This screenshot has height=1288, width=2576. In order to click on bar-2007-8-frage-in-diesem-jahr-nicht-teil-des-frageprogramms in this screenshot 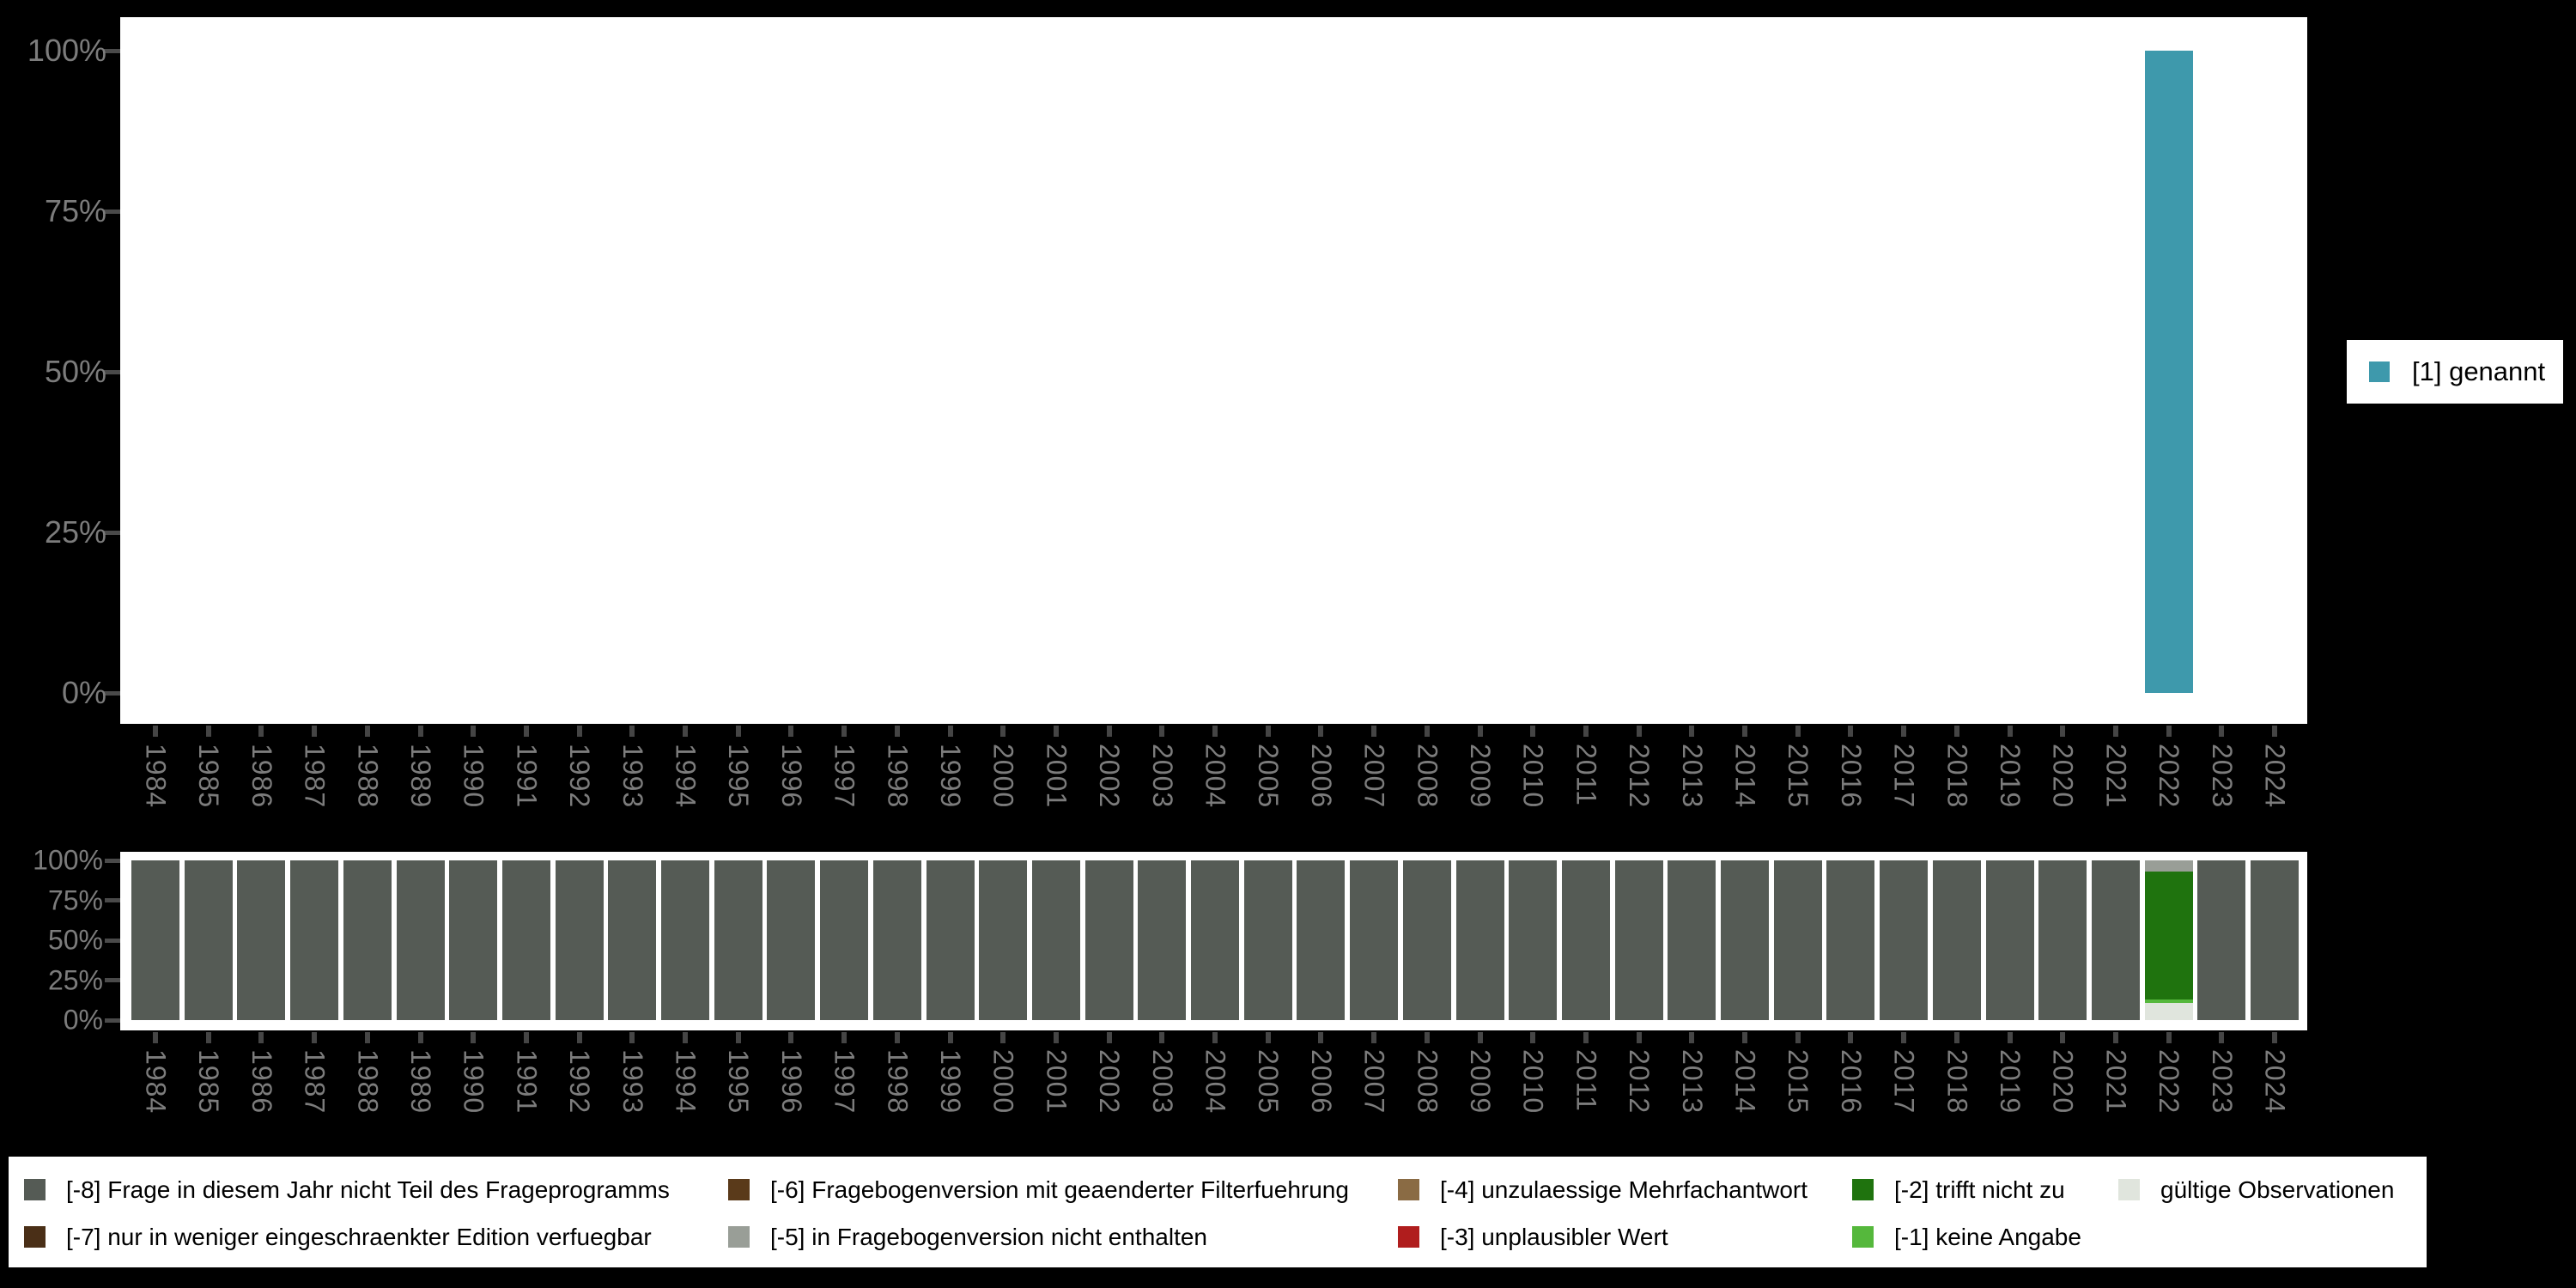, I will do `click(1374, 940)`.